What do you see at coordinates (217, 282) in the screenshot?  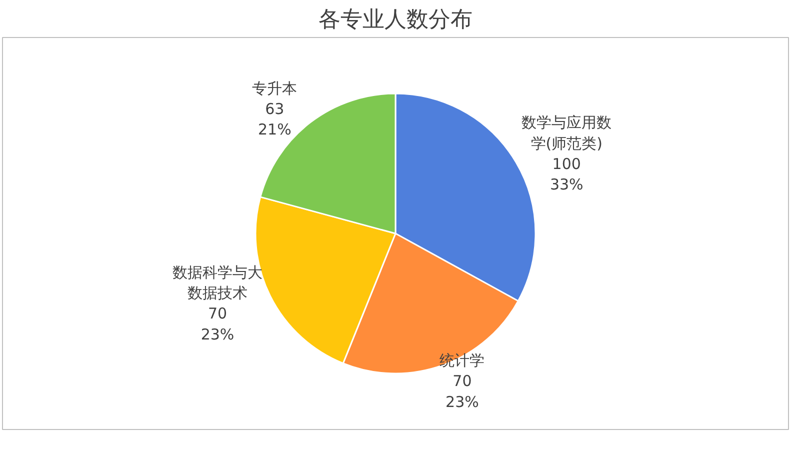 I see `slice-label: 数据科学与大数据技术` at bounding box center [217, 282].